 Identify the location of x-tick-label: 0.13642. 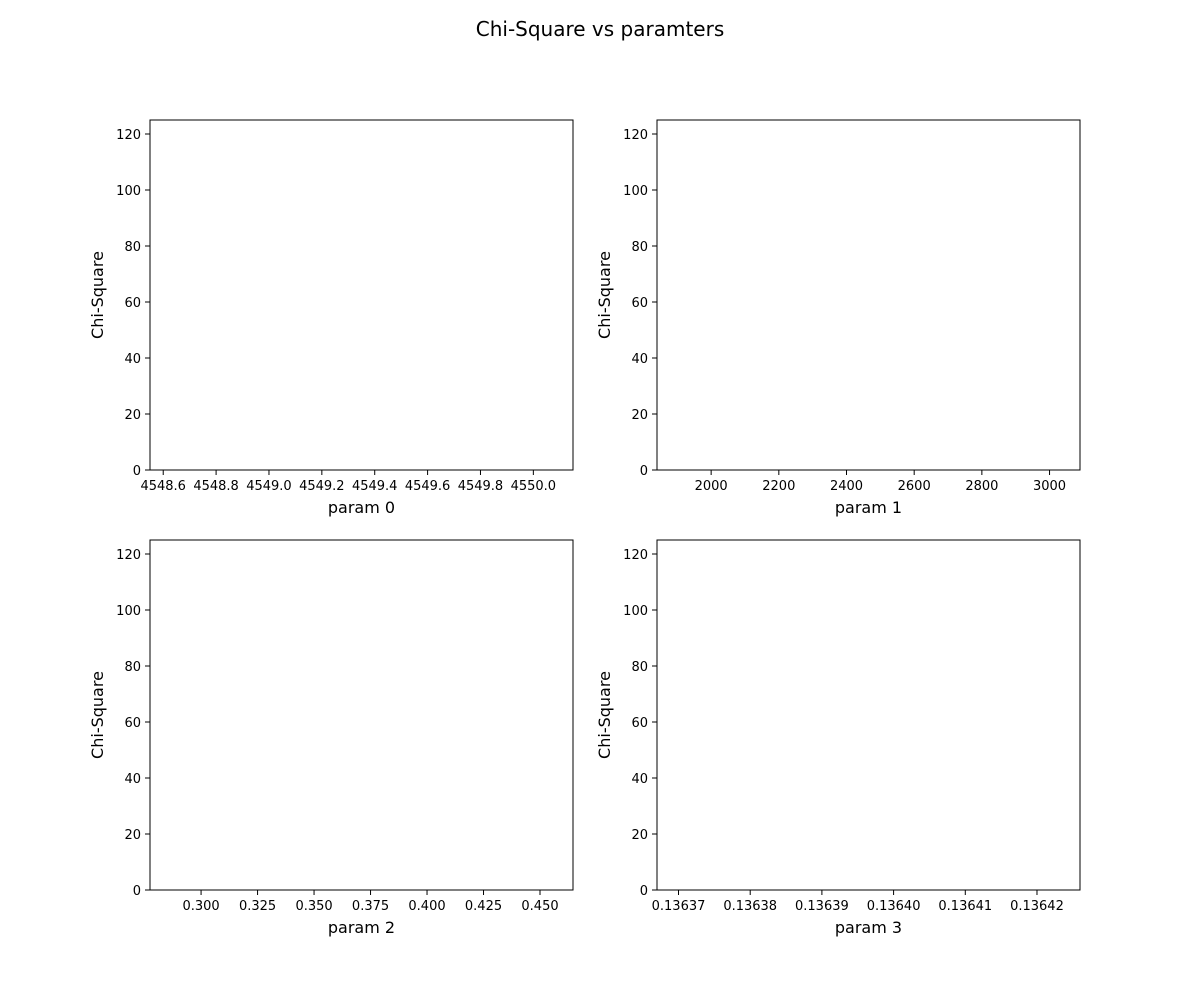
(1037, 906).